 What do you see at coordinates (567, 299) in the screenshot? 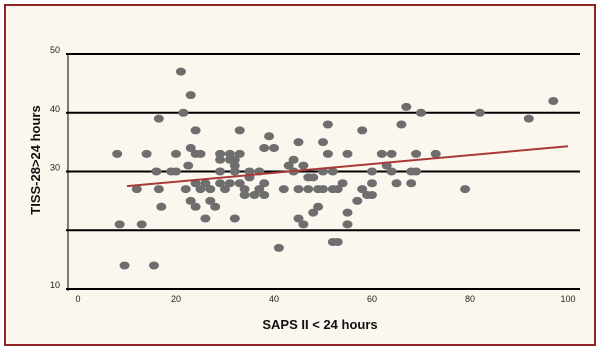
I see `x-tick-label-100: 100` at bounding box center [567, 299].